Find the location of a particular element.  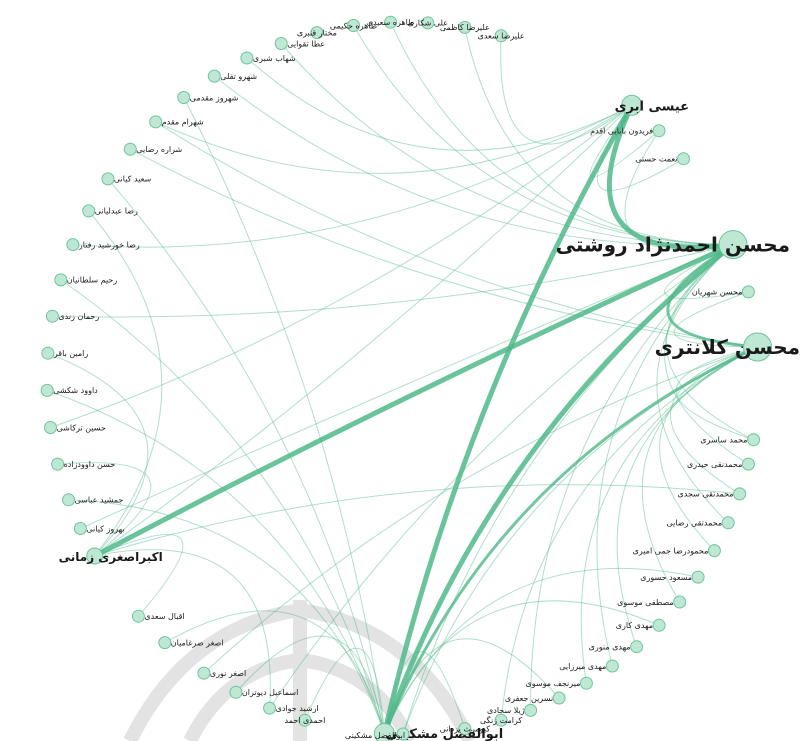

node-n24: کیومرث یزدانی is located at coordinates (465, 729).